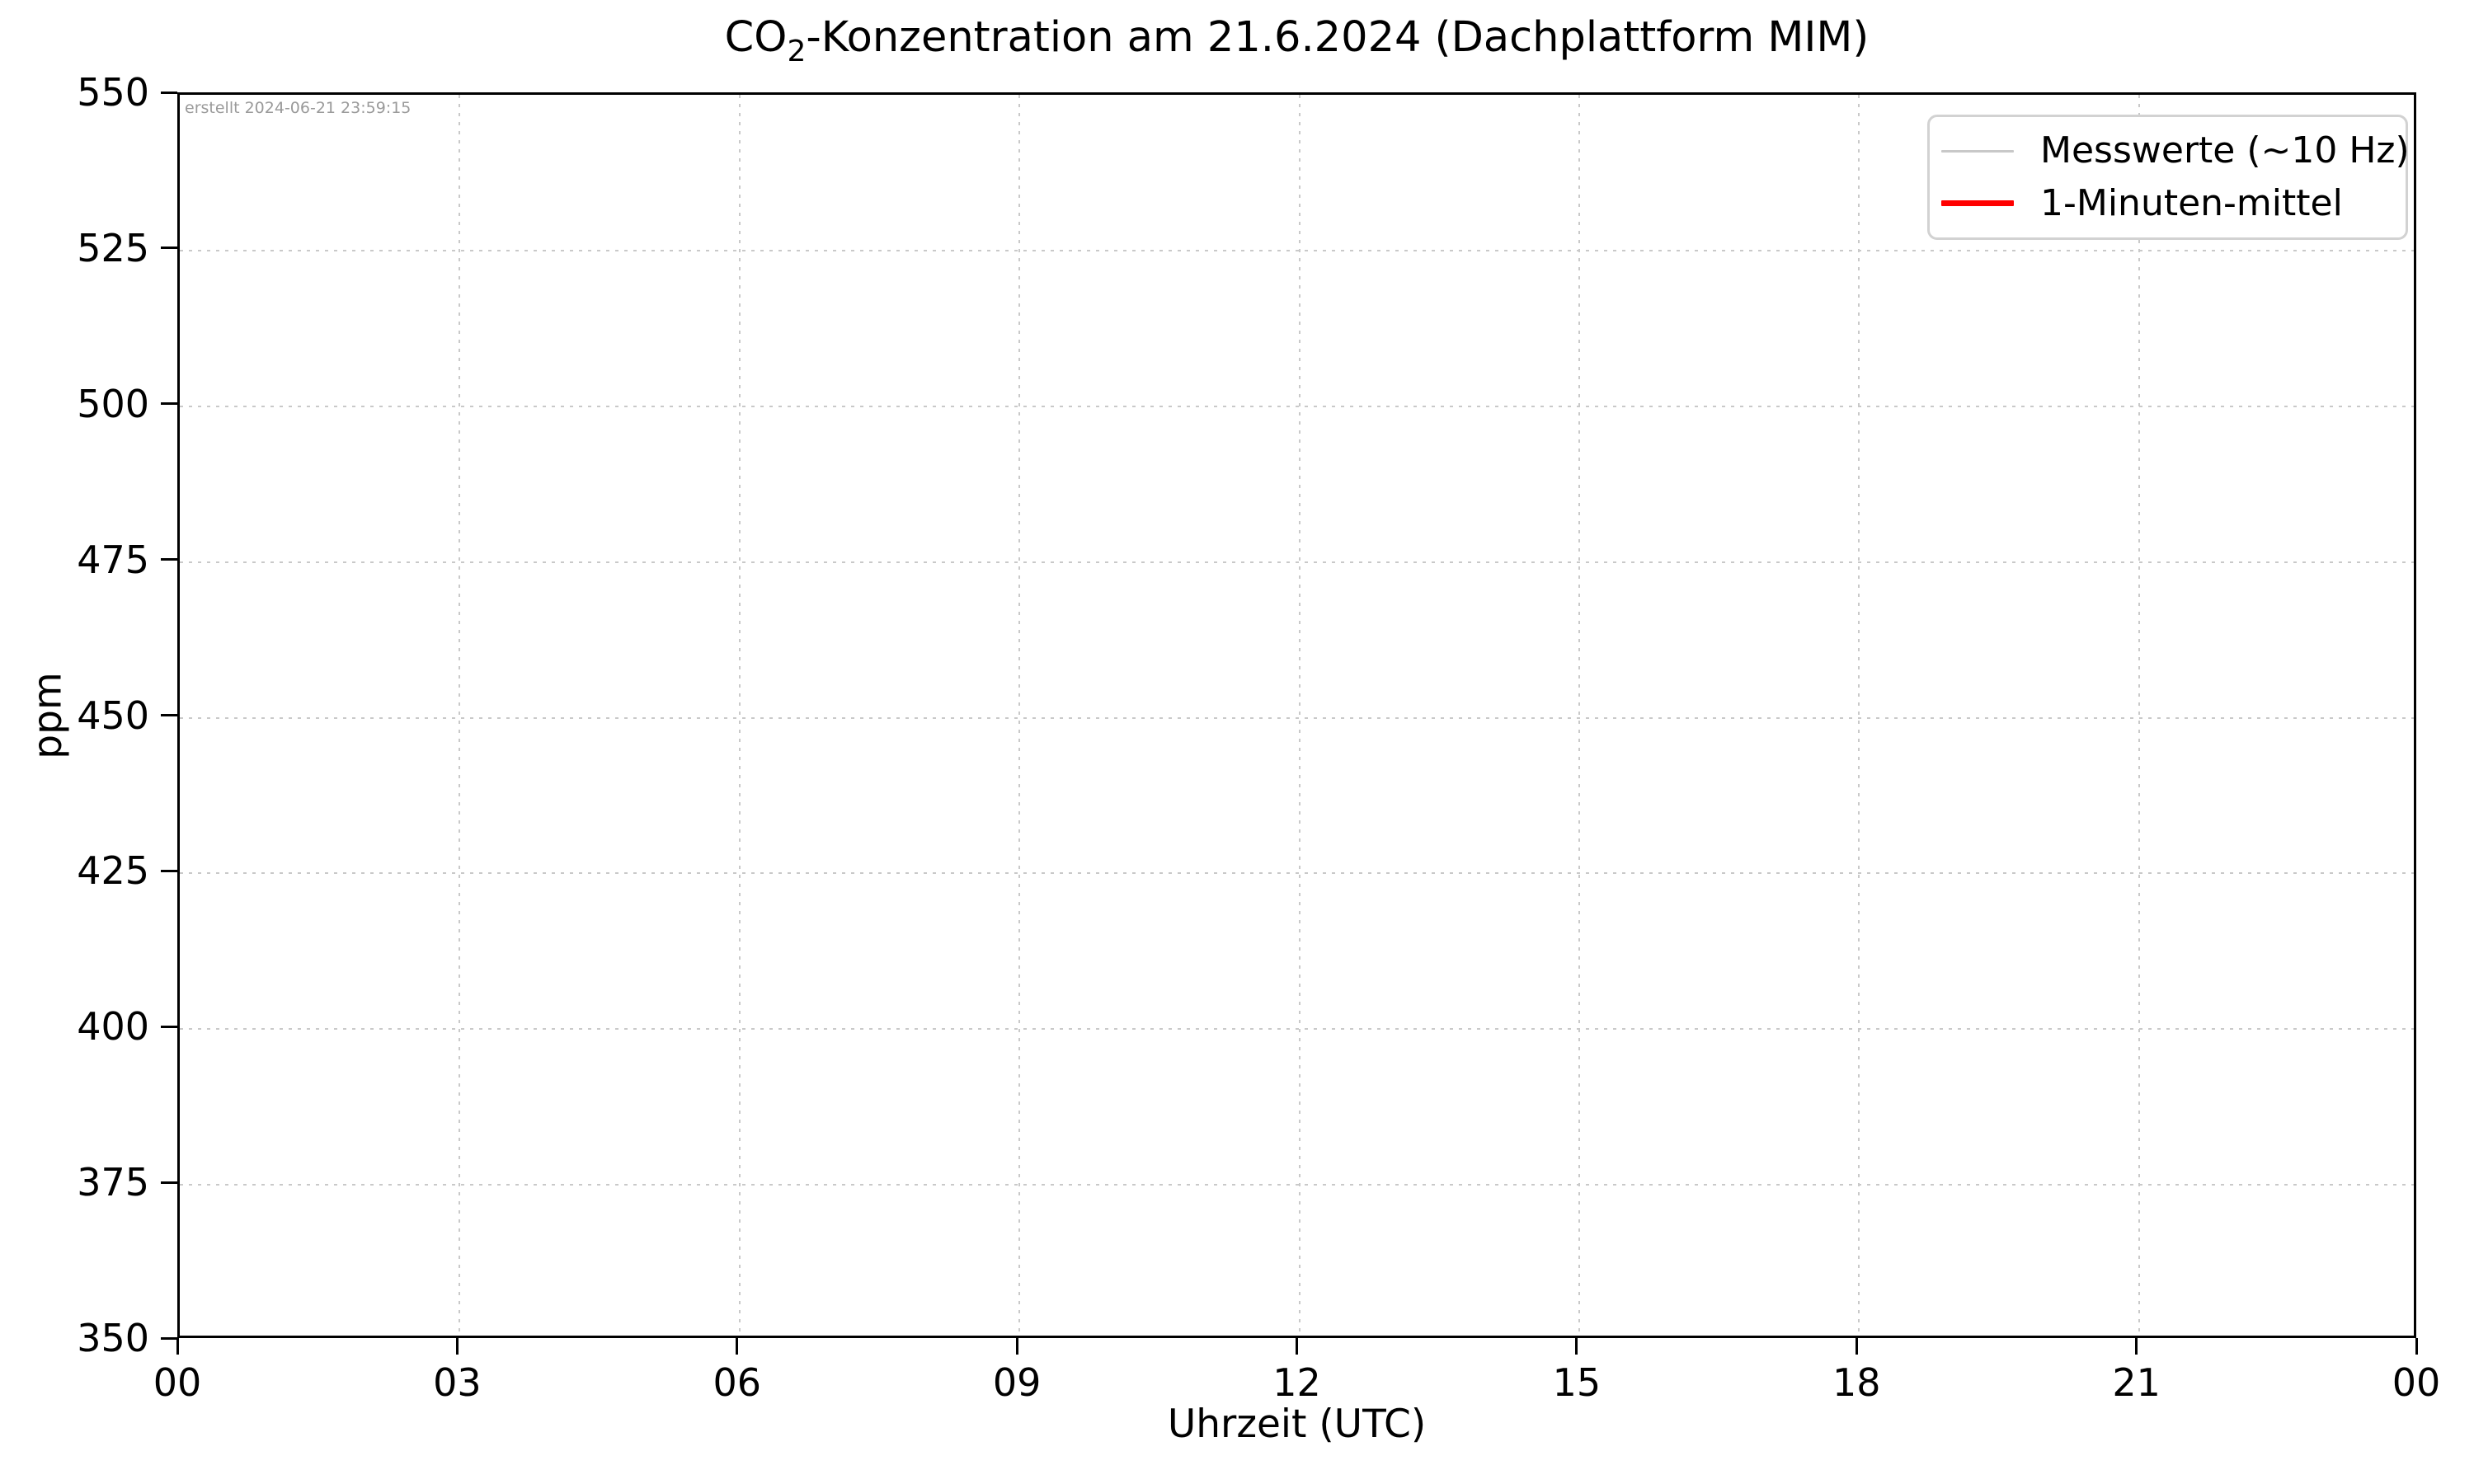 This screenshot has width=2474, height=1484. I want to click on legend-label: Messwerte (~10 Hz), so click(2225, 150).